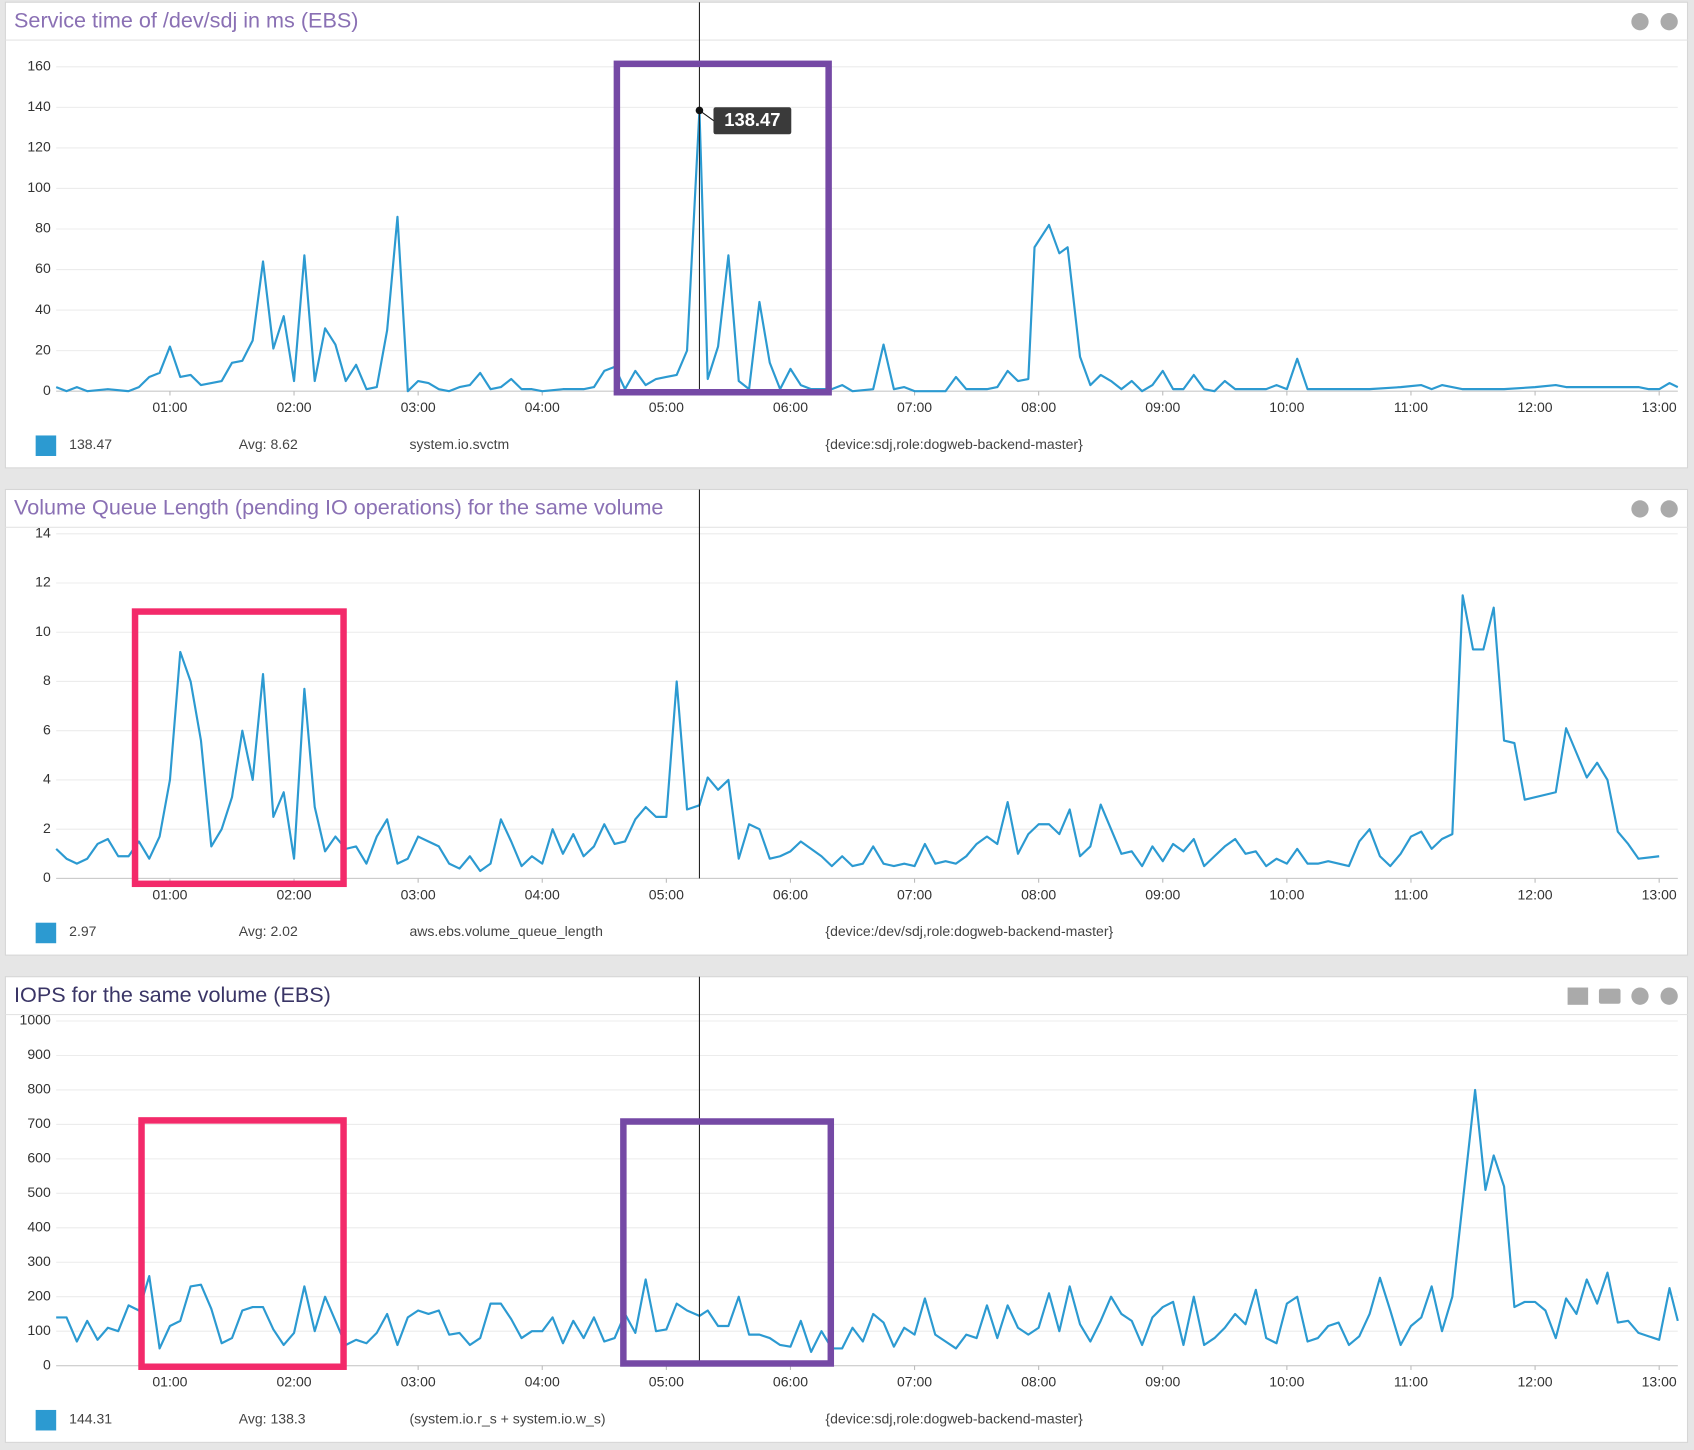 This screenshot has width=1694, height=1450. Describe the element at coordinates (39, 1261) in the screenshot. I see `y-tick-label: 300` at that location.